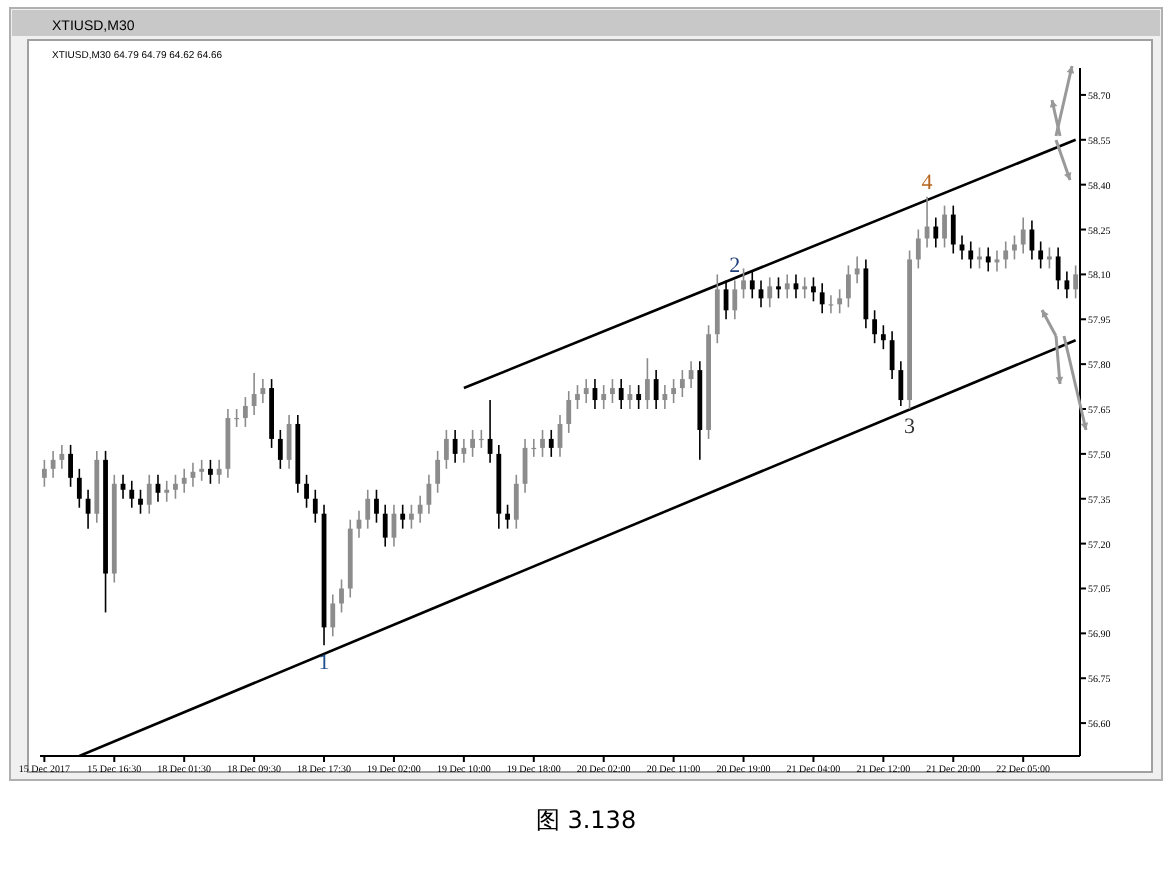 The height and width of the screenshot is (872, 1172). I want to click on caption: 图 3.138, so click(586, 820).